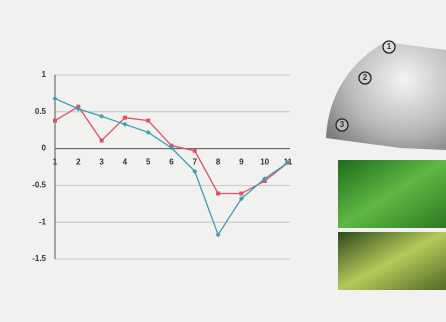 The image size is (446, 322). Describe the element at coordinates (264, 162) in the screenshot. I see `x-tick-label: 10` at that location.